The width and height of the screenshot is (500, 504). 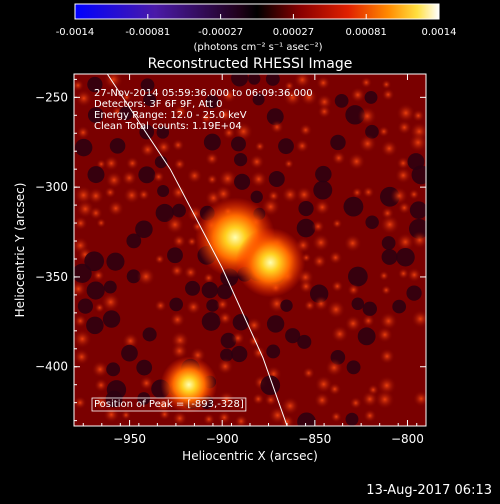 What do you see at coordinates (147, 32) in the screenshot?
I see `colorbar-tick-label: -0.00081` at bounding box center [147, 32].